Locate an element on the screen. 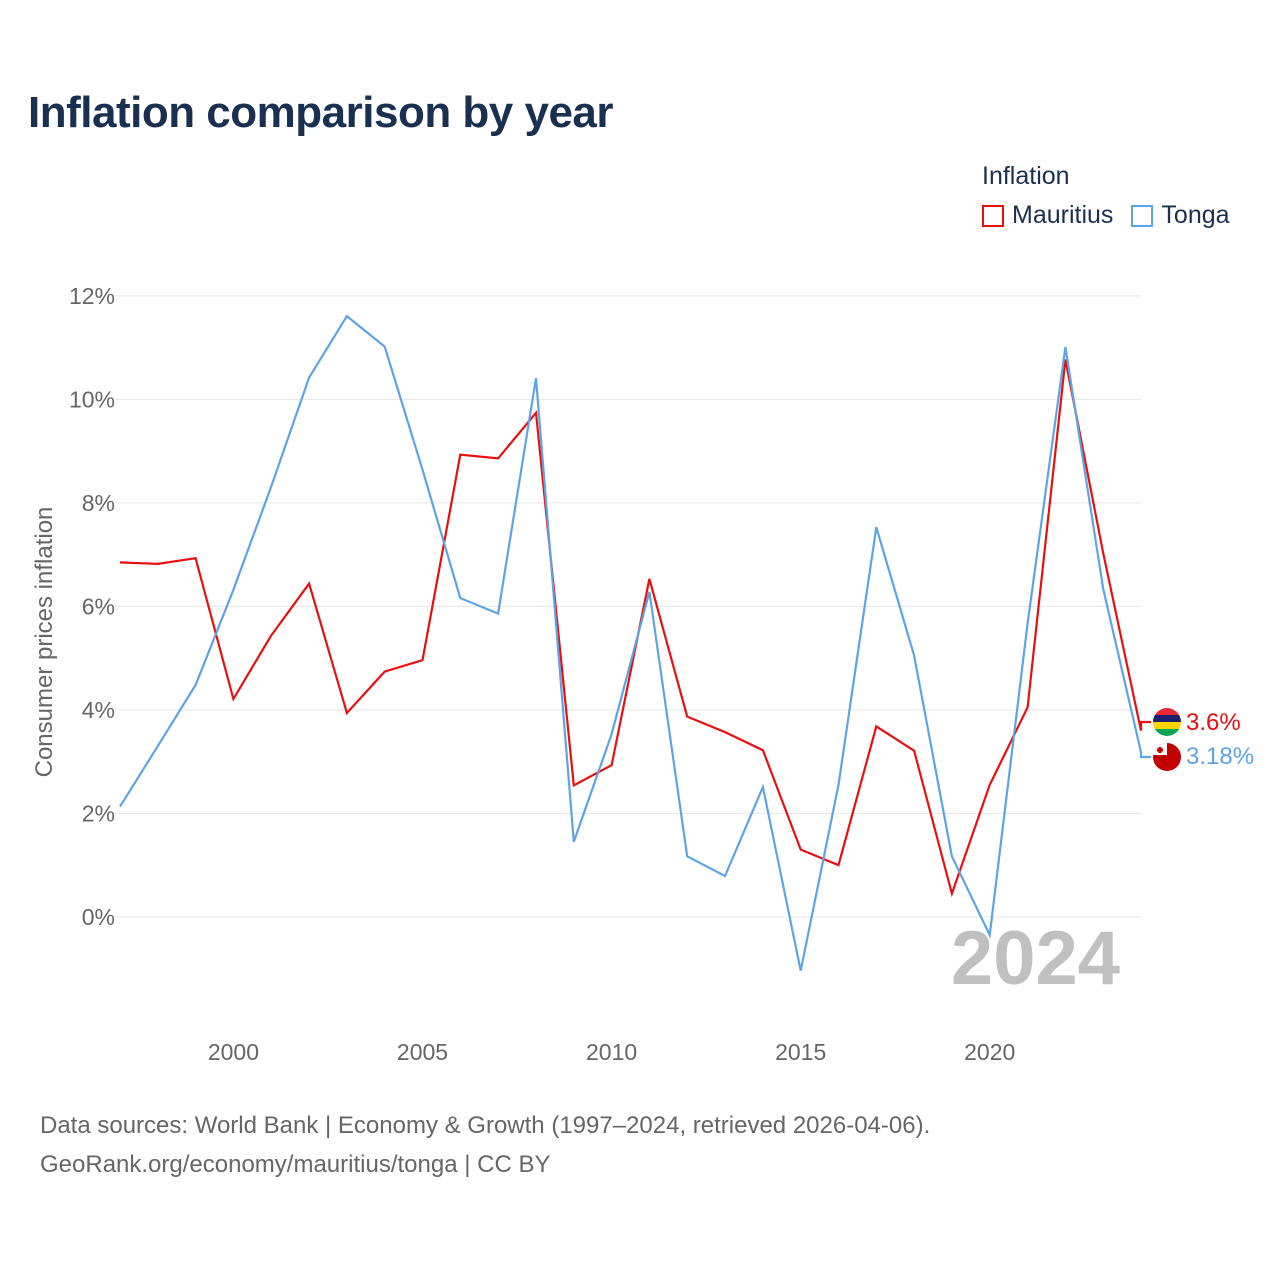 This screenshot has height=1280, width=1280. mauritius-flag-icon is located at coordinates (1167, 722).